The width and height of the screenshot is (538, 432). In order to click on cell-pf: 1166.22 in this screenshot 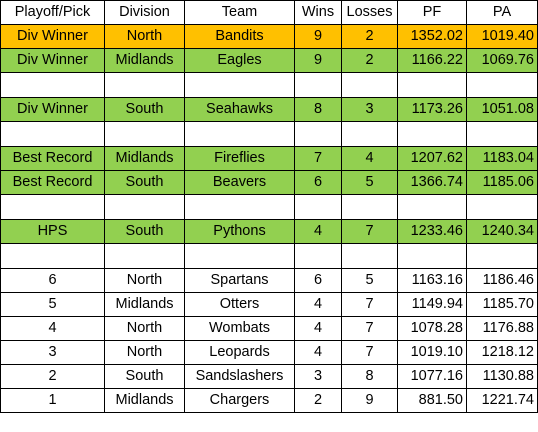, I will do `click(432, 60)`.